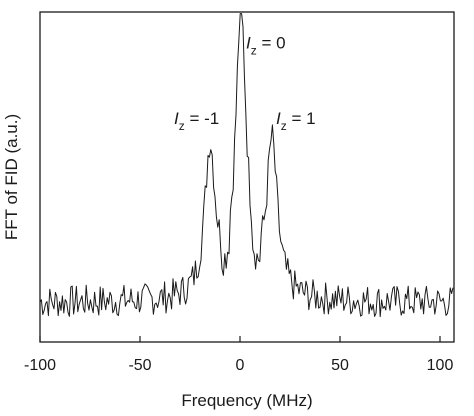 This screenshot has height=416, width=474. Describe the element at coordinates (40, 365) in the screenshot. I see `x-tick-label: -100` at that location.